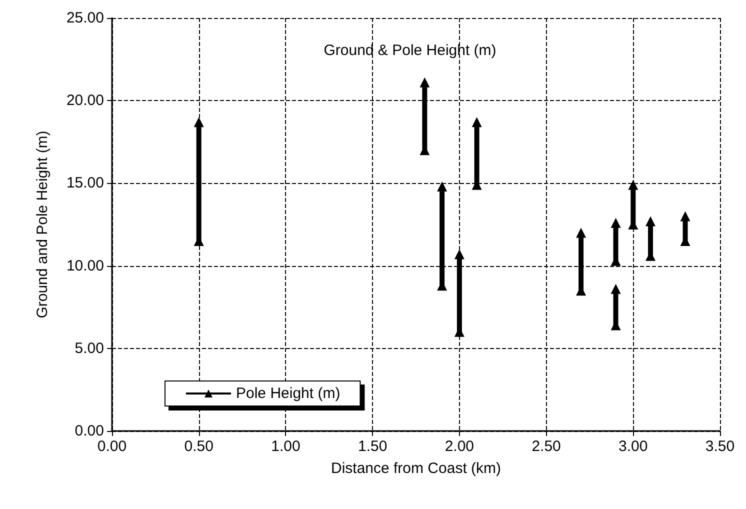 The image size is (746, 509). Describe the element at coordinates (416, 468) in the screenshot. I see `x-axis-title: Distance from Coast (km)` at that location.